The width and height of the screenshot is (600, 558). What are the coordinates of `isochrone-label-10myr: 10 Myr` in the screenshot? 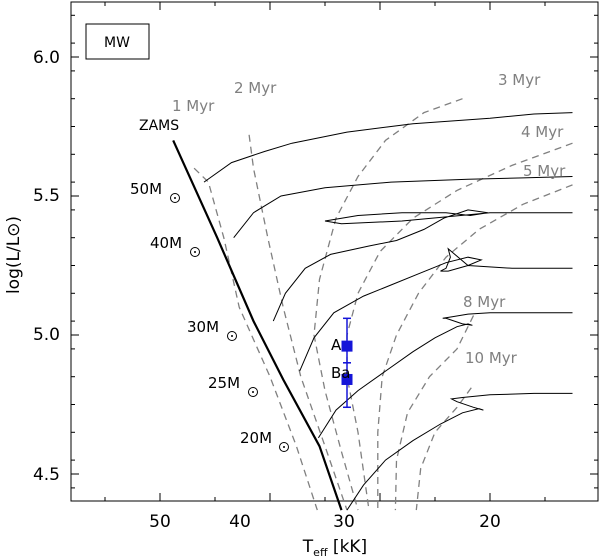 It's located at (491, 358).